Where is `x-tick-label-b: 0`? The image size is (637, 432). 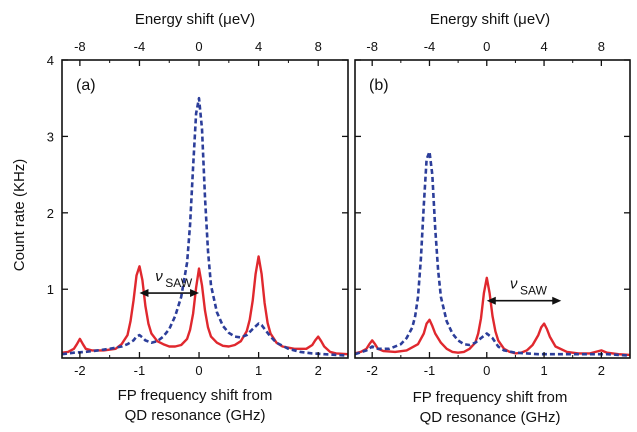
x-tick-label-b: 0 is located at coordinates (486, 370).